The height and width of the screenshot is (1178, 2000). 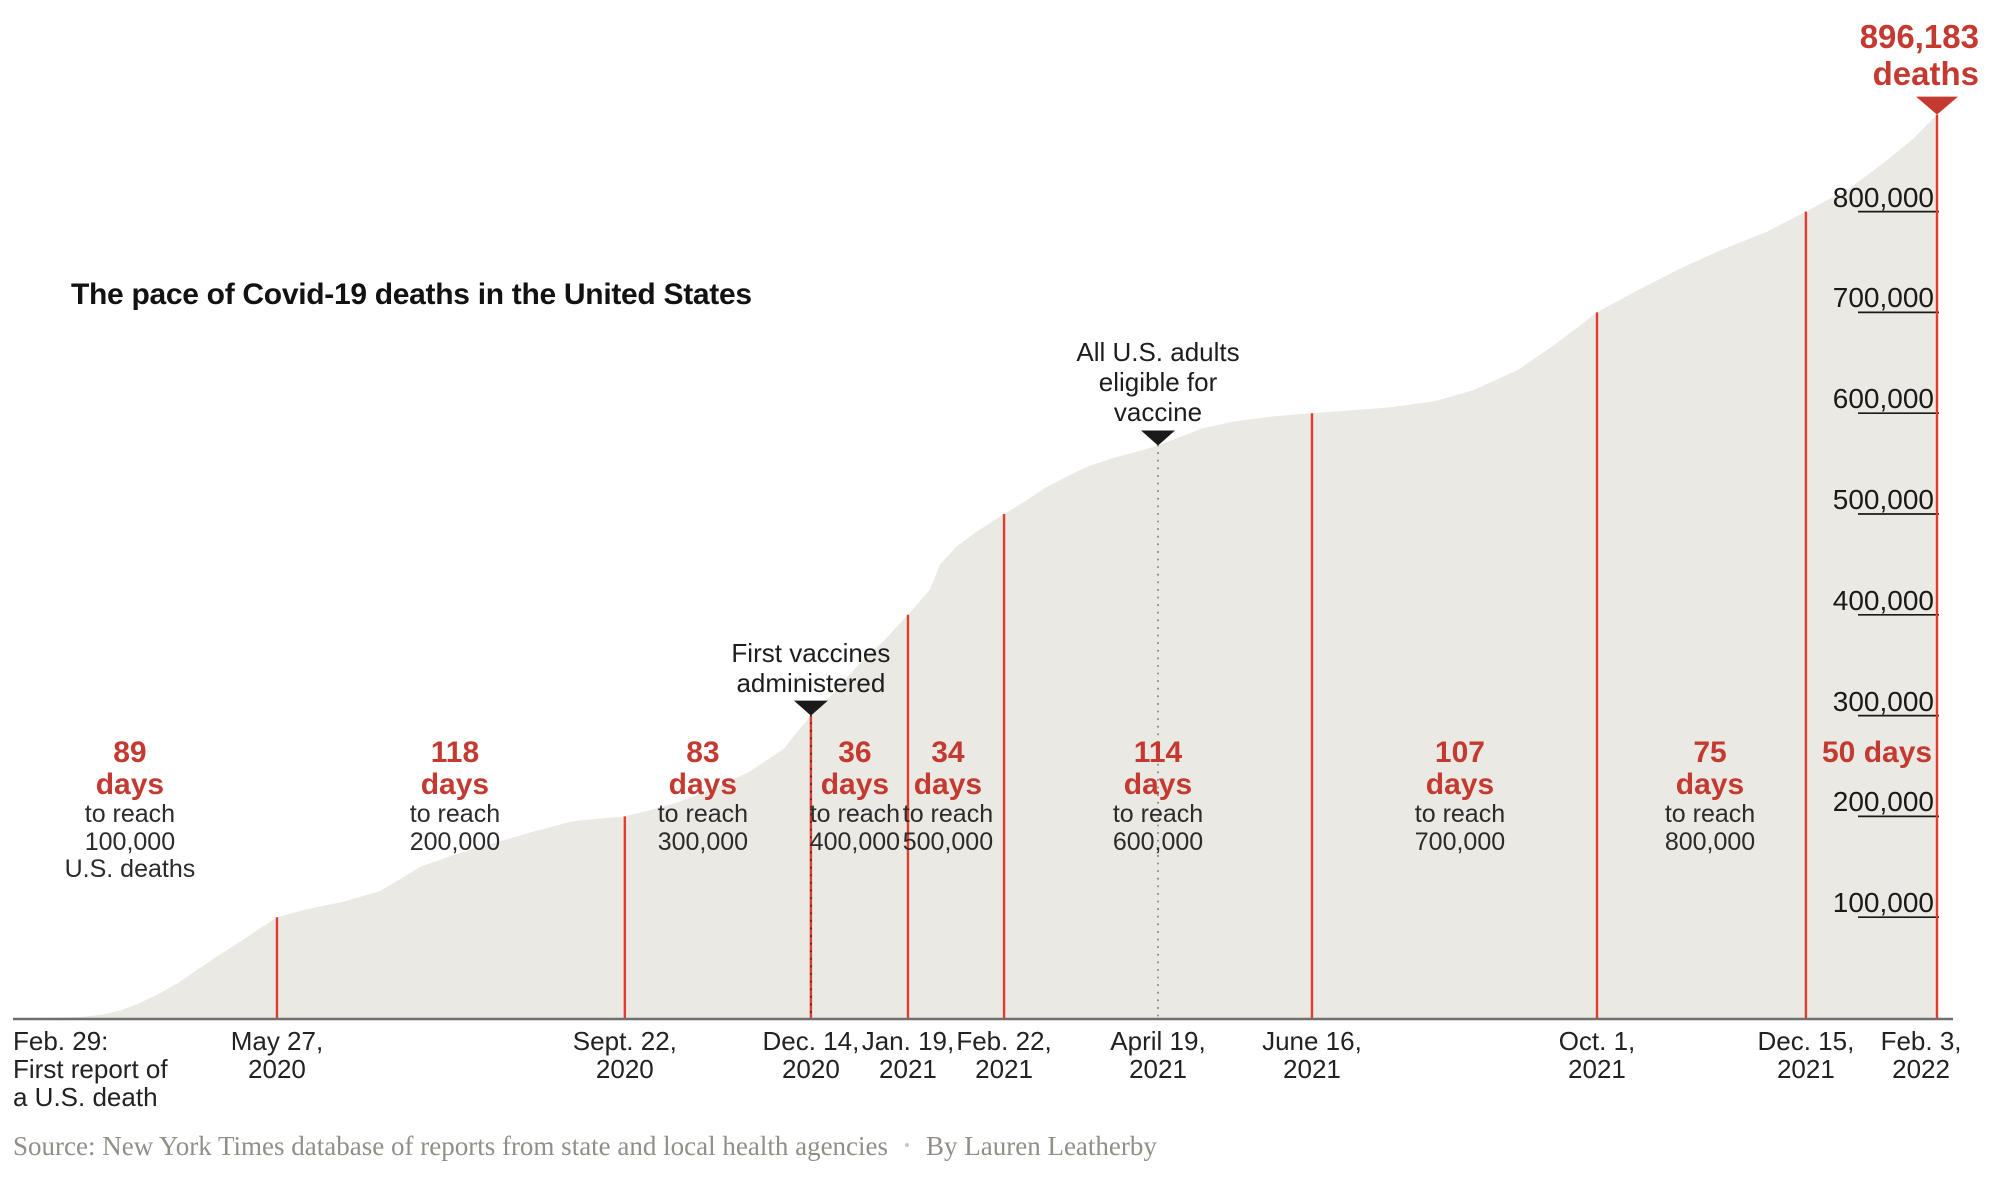 What do you see at coordinates (61, 1041) in the screenshot?
I see `axis-start-line: Feb. 29:` at bounding box center [61, 1041].